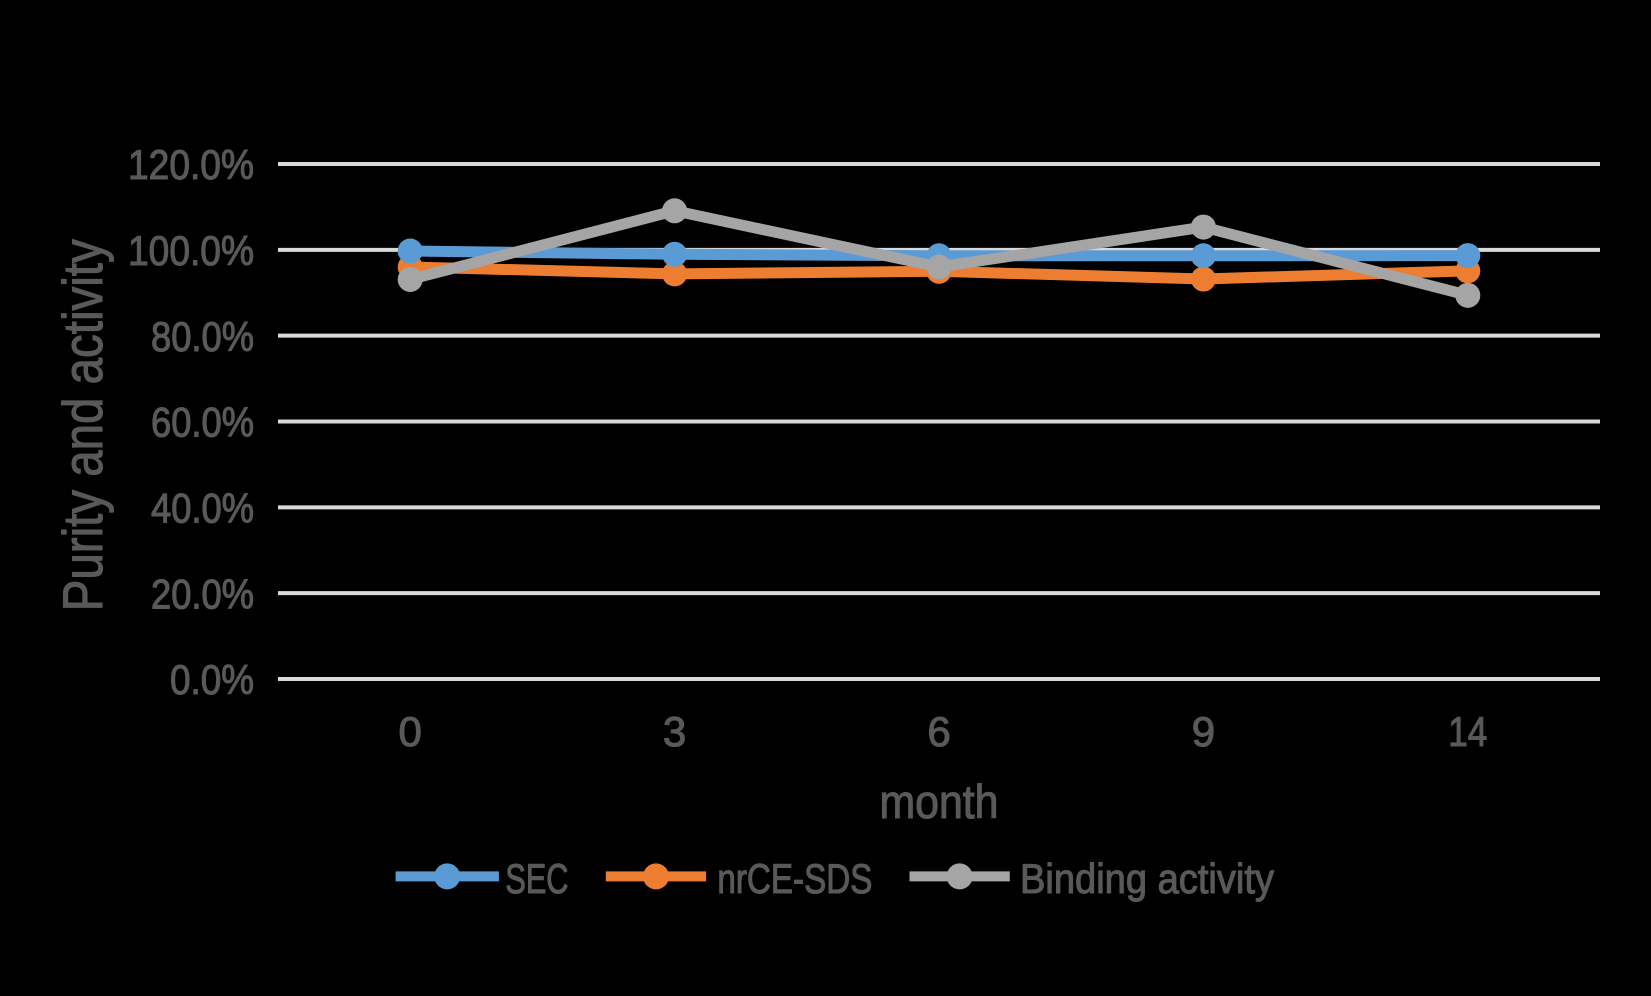 This screenshot has height=996, width=1651. I want to click on svg-text: 20.0%, so click(202, 593).